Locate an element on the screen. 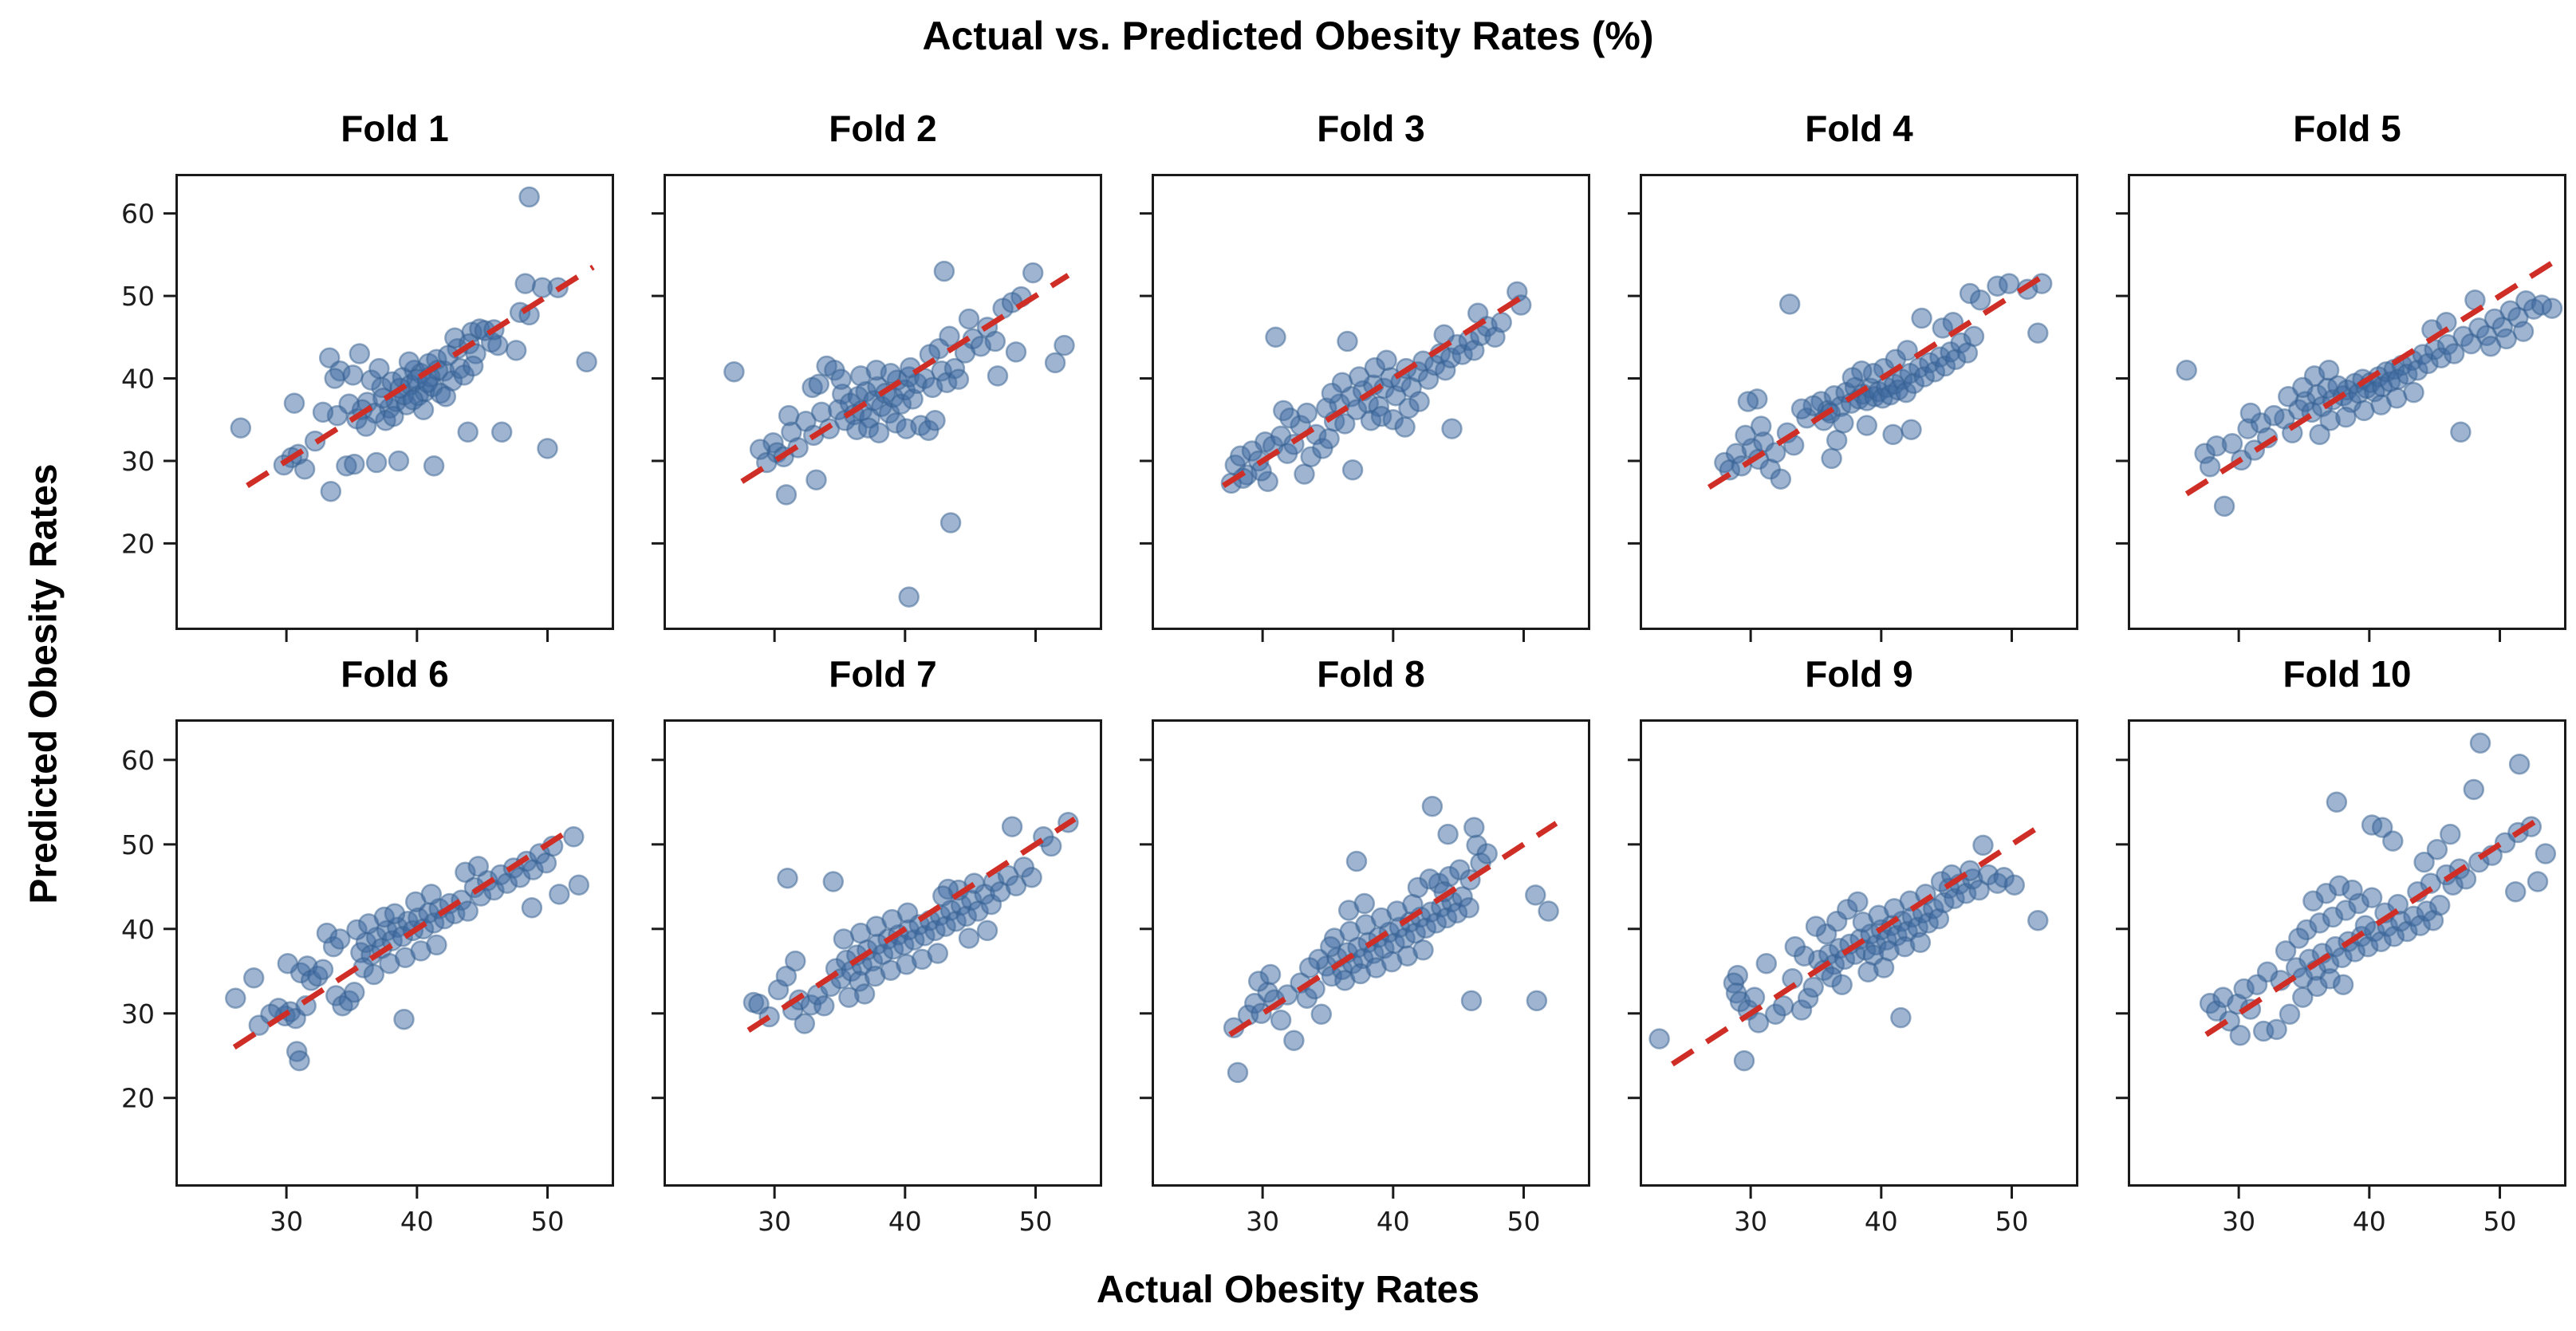 The image size is (2576, 1331). subplot-title-fold-1: Fold 1 is located at coordinates (395, 128).